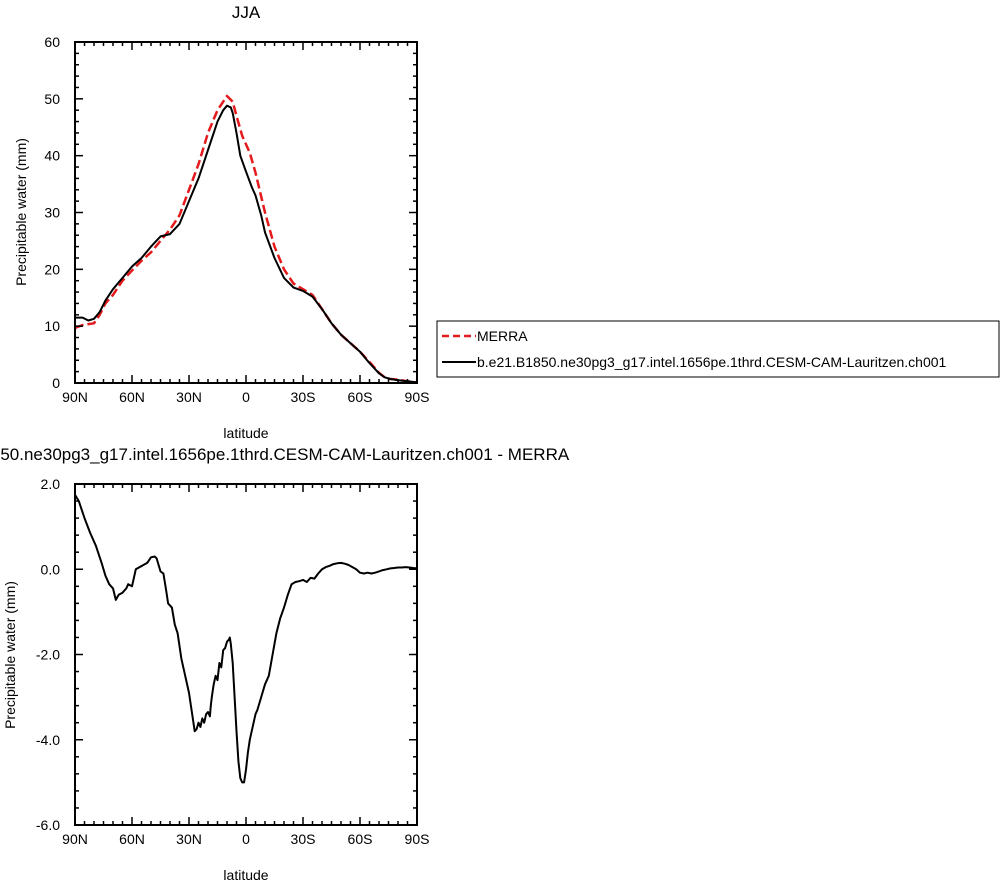 This screenshot has height=886, width=1005. I want to click on bottom-x-axis-label: latitude, so click(245, 875).